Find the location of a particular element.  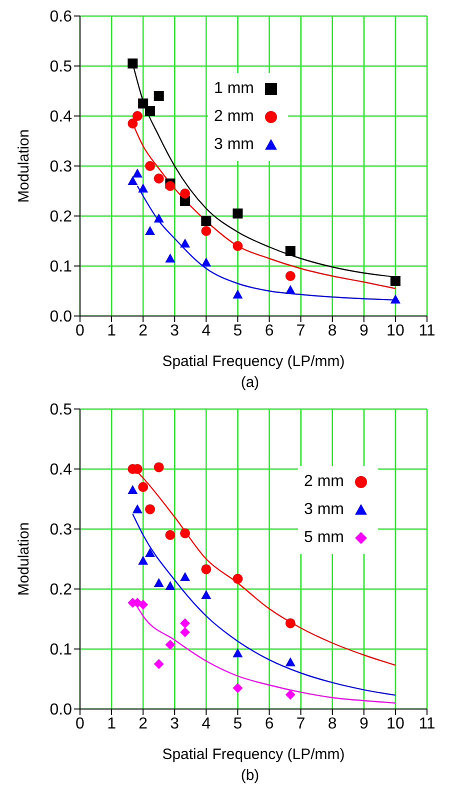

text: (b) is located at coordinates (250, 775).